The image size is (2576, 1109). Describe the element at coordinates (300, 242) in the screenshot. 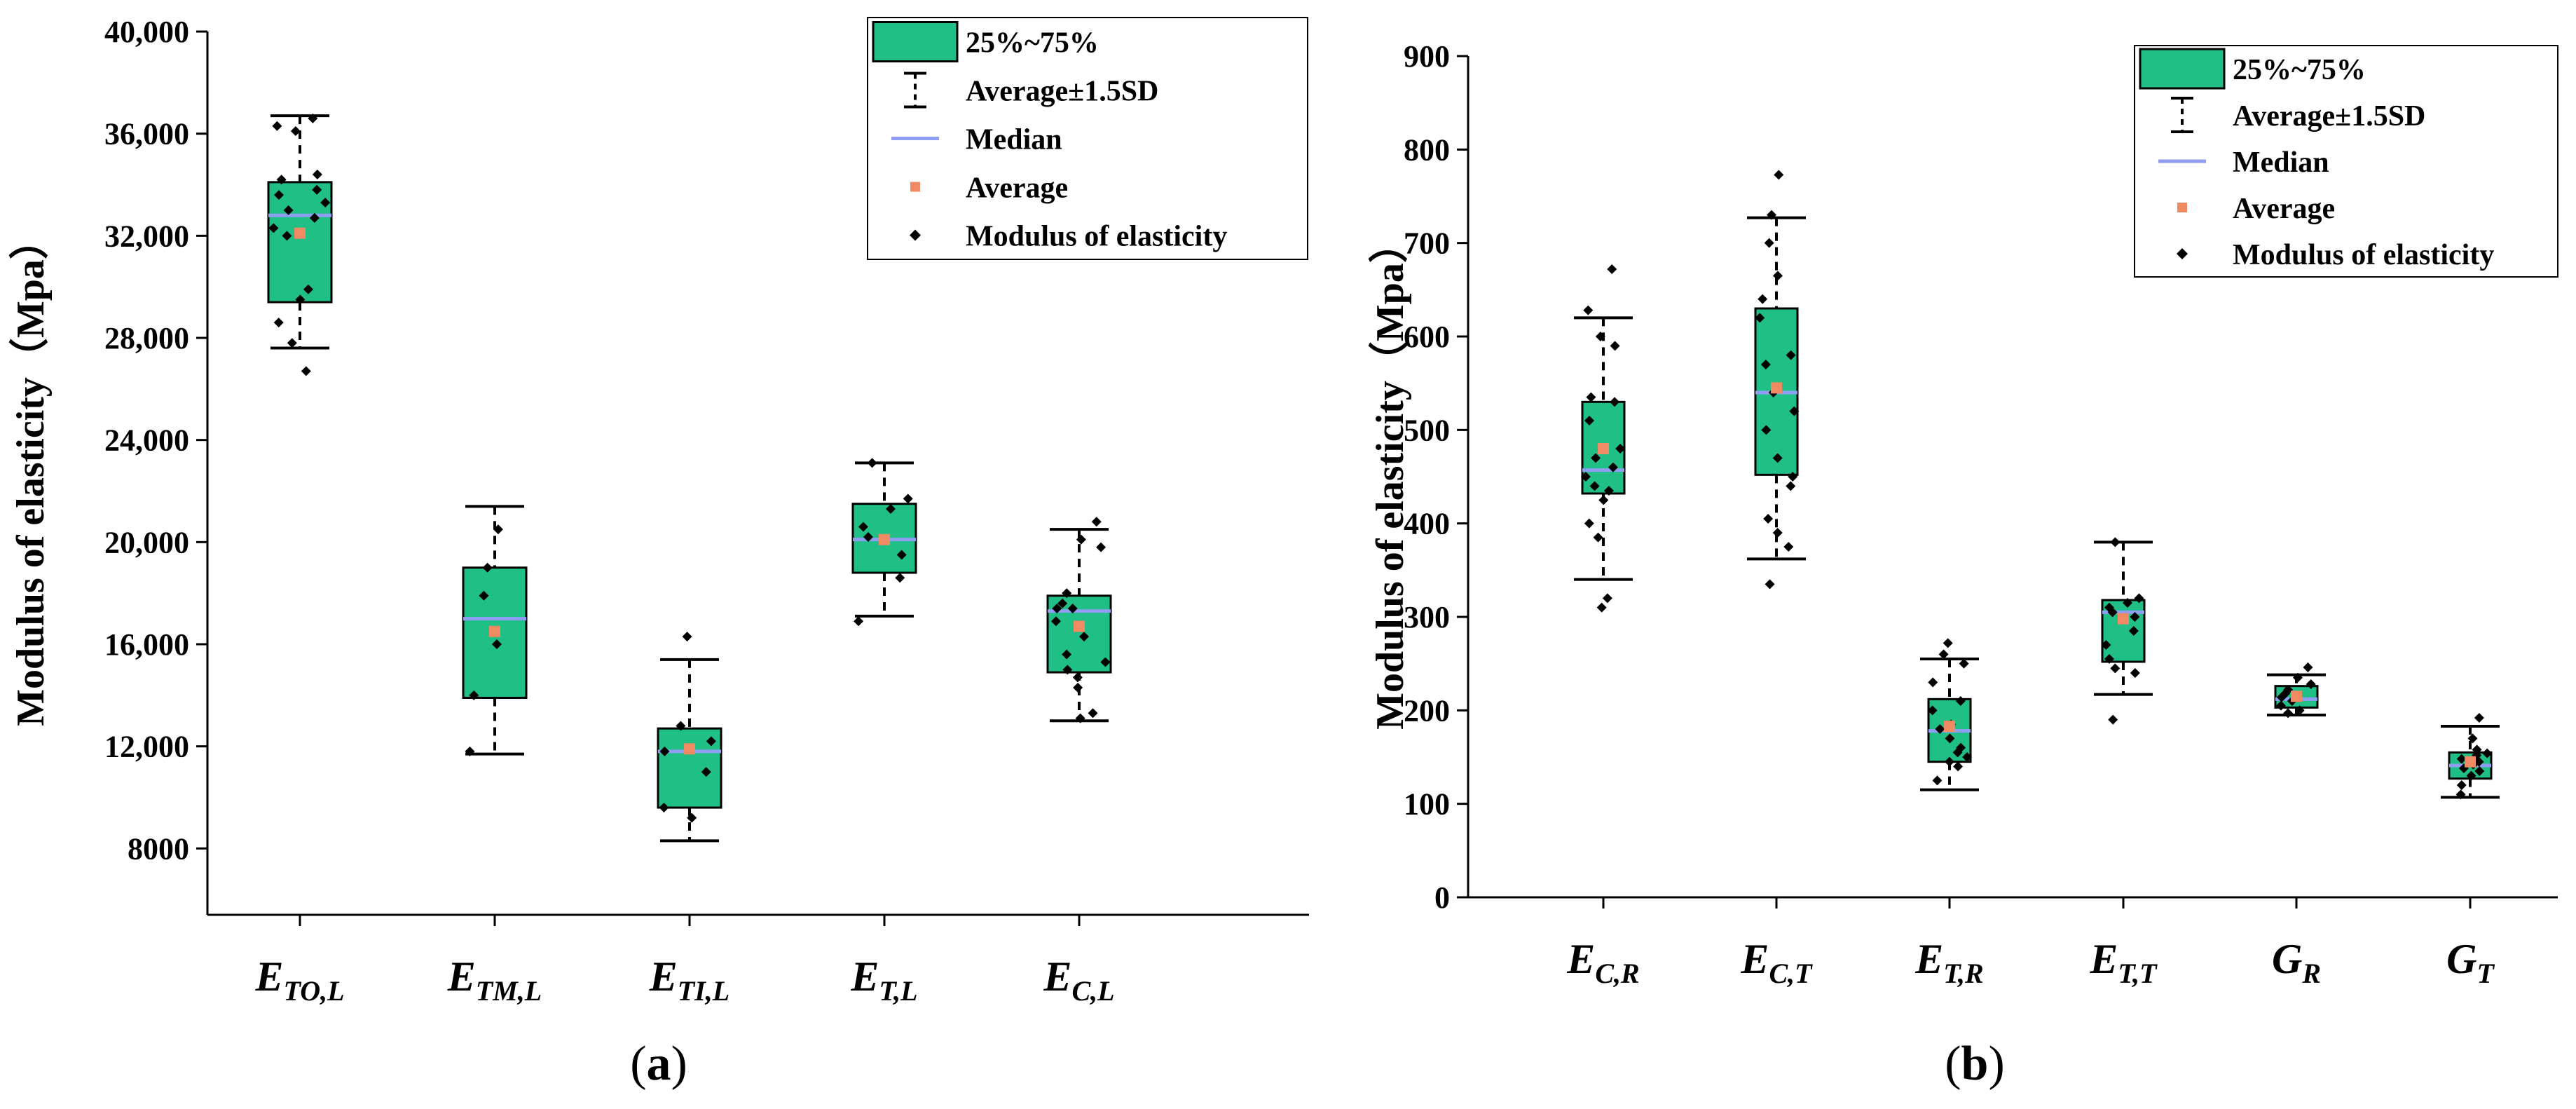

I see `iqr-box` at that location.